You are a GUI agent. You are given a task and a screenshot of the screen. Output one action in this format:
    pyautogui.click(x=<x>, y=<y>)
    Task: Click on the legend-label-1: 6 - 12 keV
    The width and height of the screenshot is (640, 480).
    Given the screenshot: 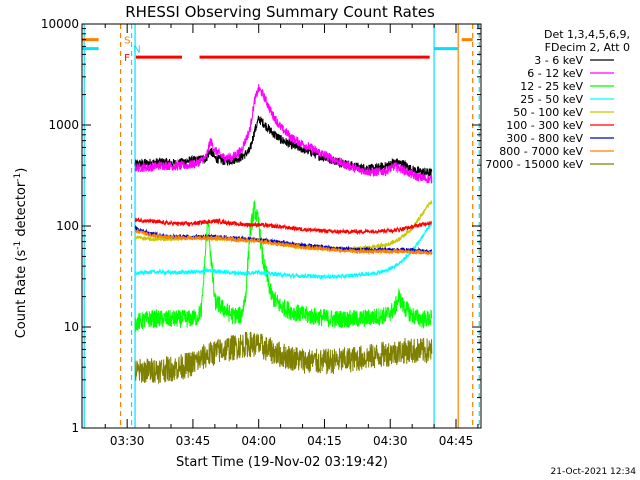 What is the action you would take?
    pyautogui.click(x=555, y=73)
    